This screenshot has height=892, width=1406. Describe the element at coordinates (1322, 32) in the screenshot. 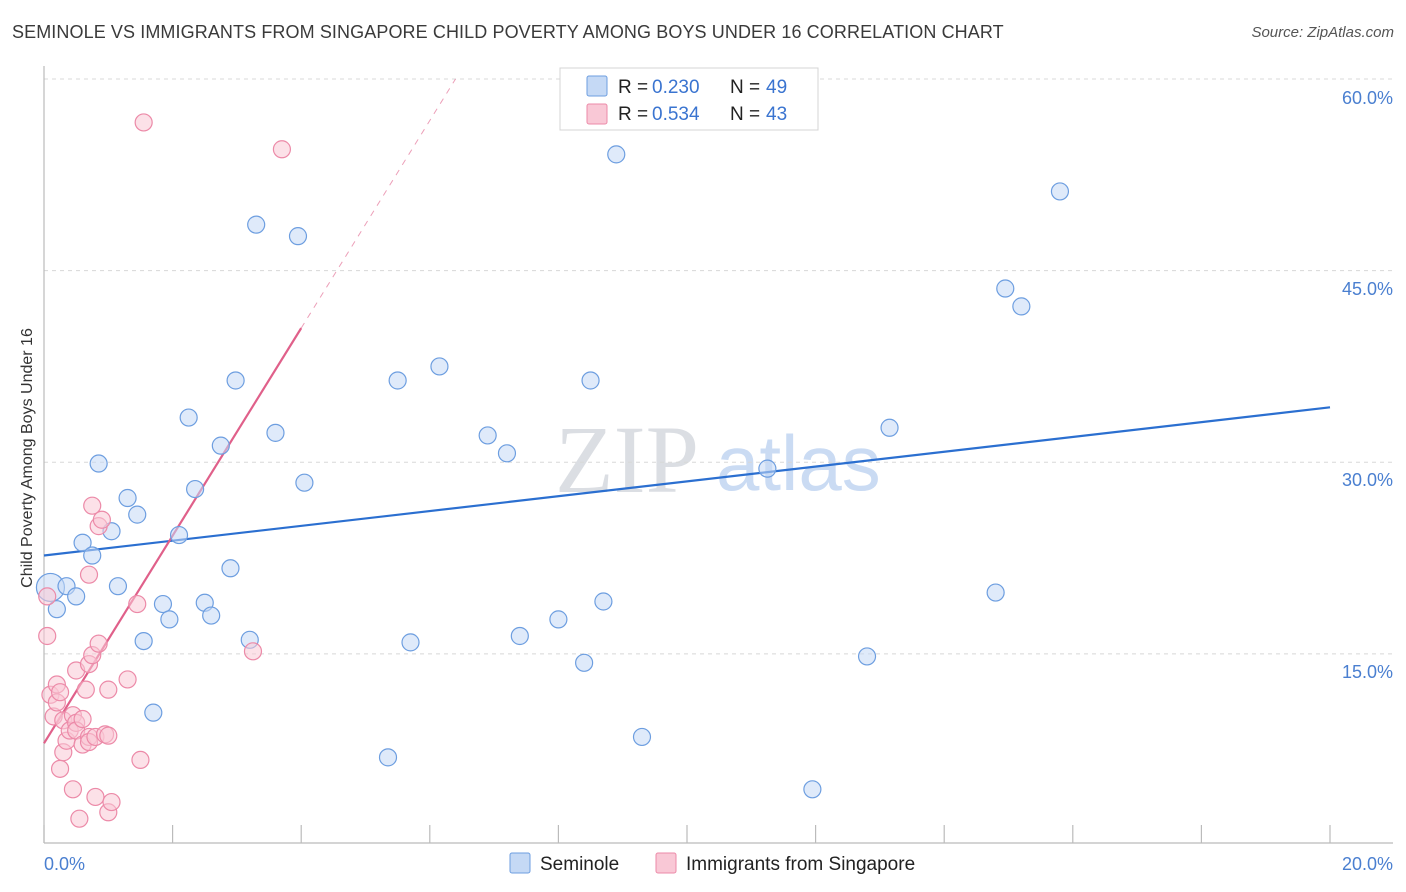

I see `source-note: Source: ZipAtlas.com` at that location.